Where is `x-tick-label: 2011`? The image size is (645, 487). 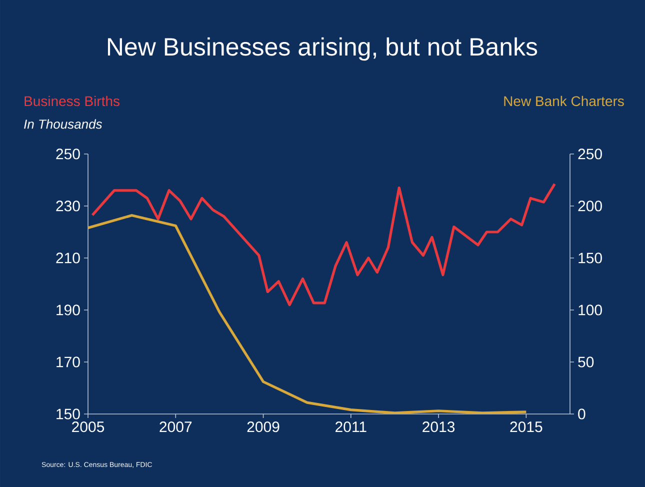 x-tick-label: 2011 is located at coordinates (351, 427).